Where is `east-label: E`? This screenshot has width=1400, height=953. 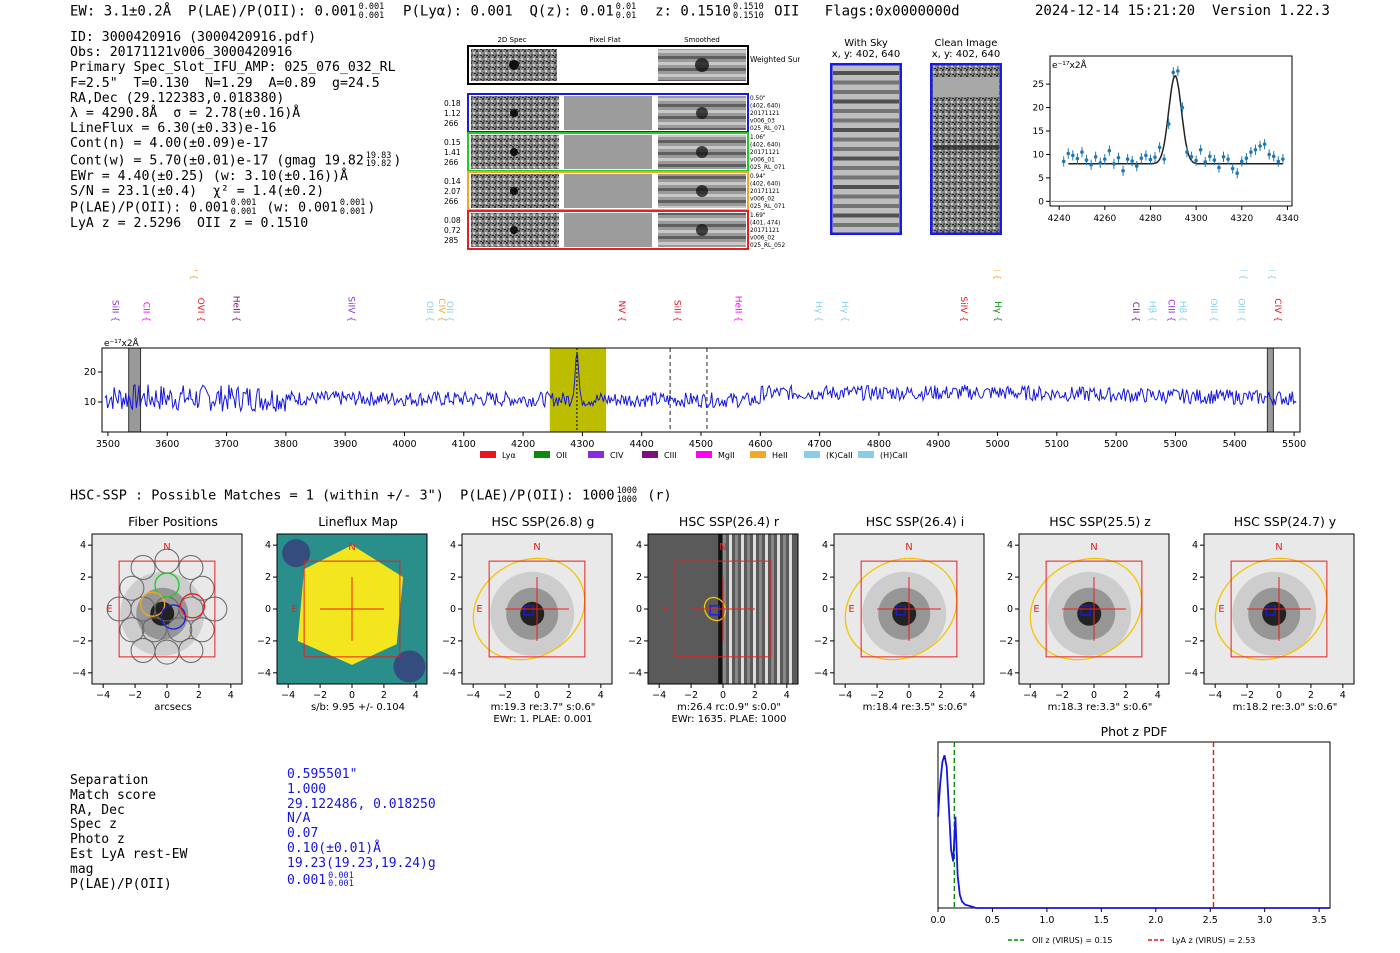
east-label: E is located at coordinates (851, 609).